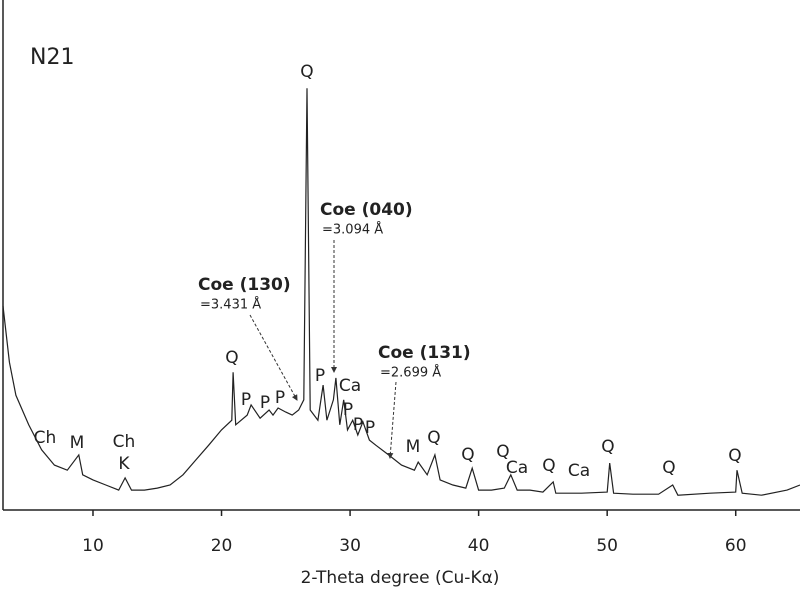 This screenshot has height=595, width=800. I want to click on callout-label: Coe (130), so click(244, 285).